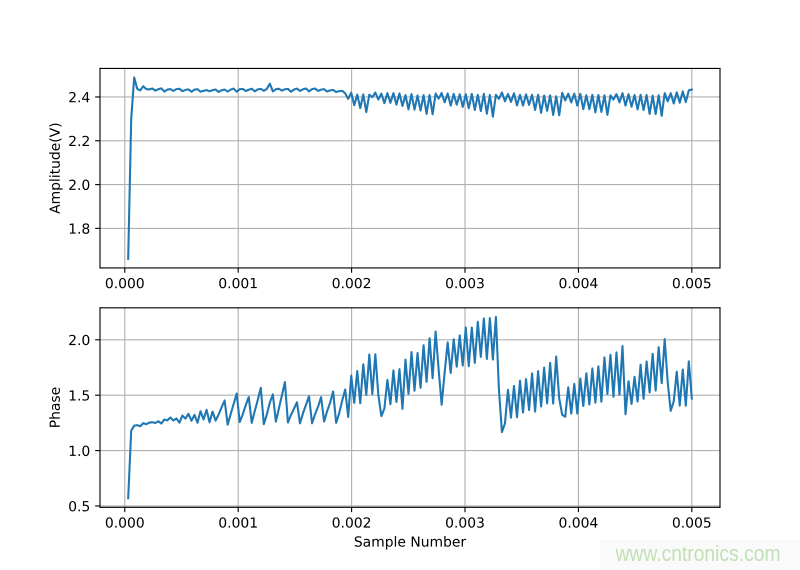  I want to click on svg-text: www.cntronics.com, so click(698, 553).